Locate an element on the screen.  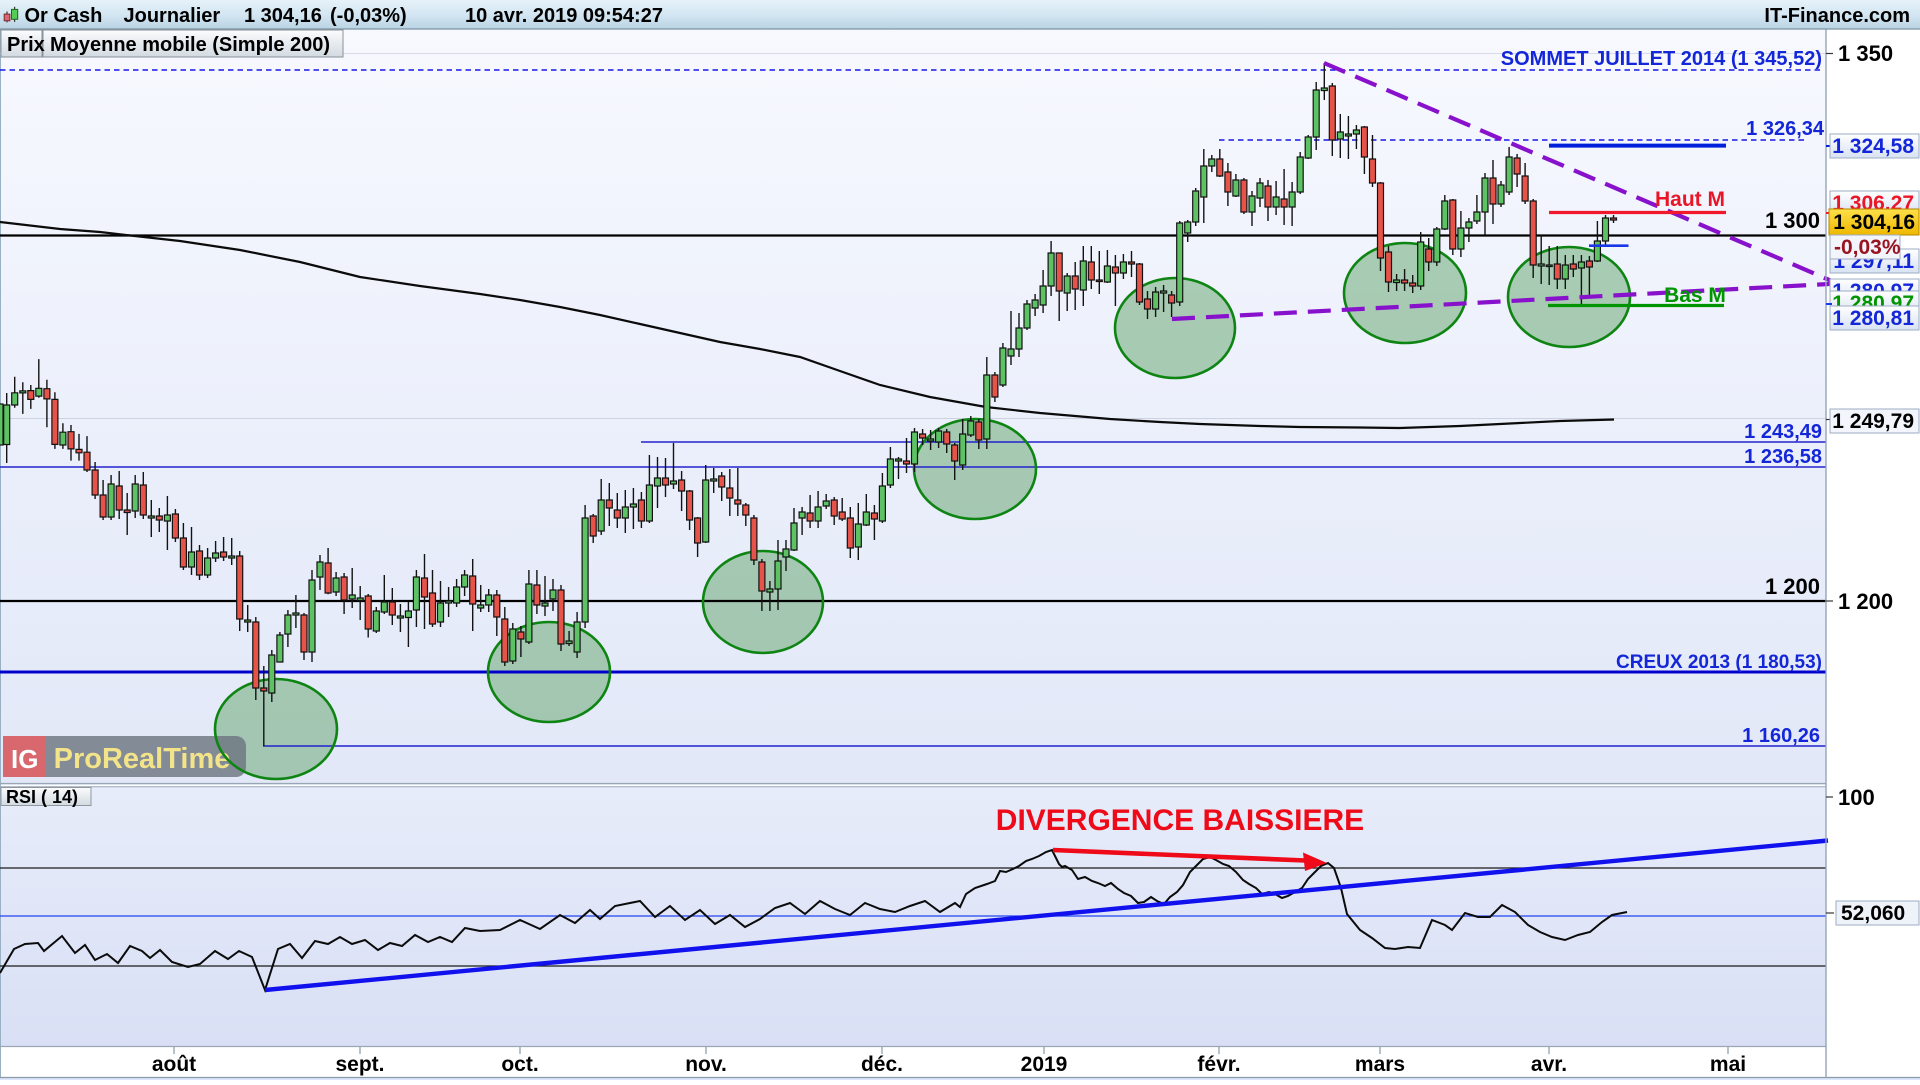
svg-text: déc. is located at coordinates (882, 1064).